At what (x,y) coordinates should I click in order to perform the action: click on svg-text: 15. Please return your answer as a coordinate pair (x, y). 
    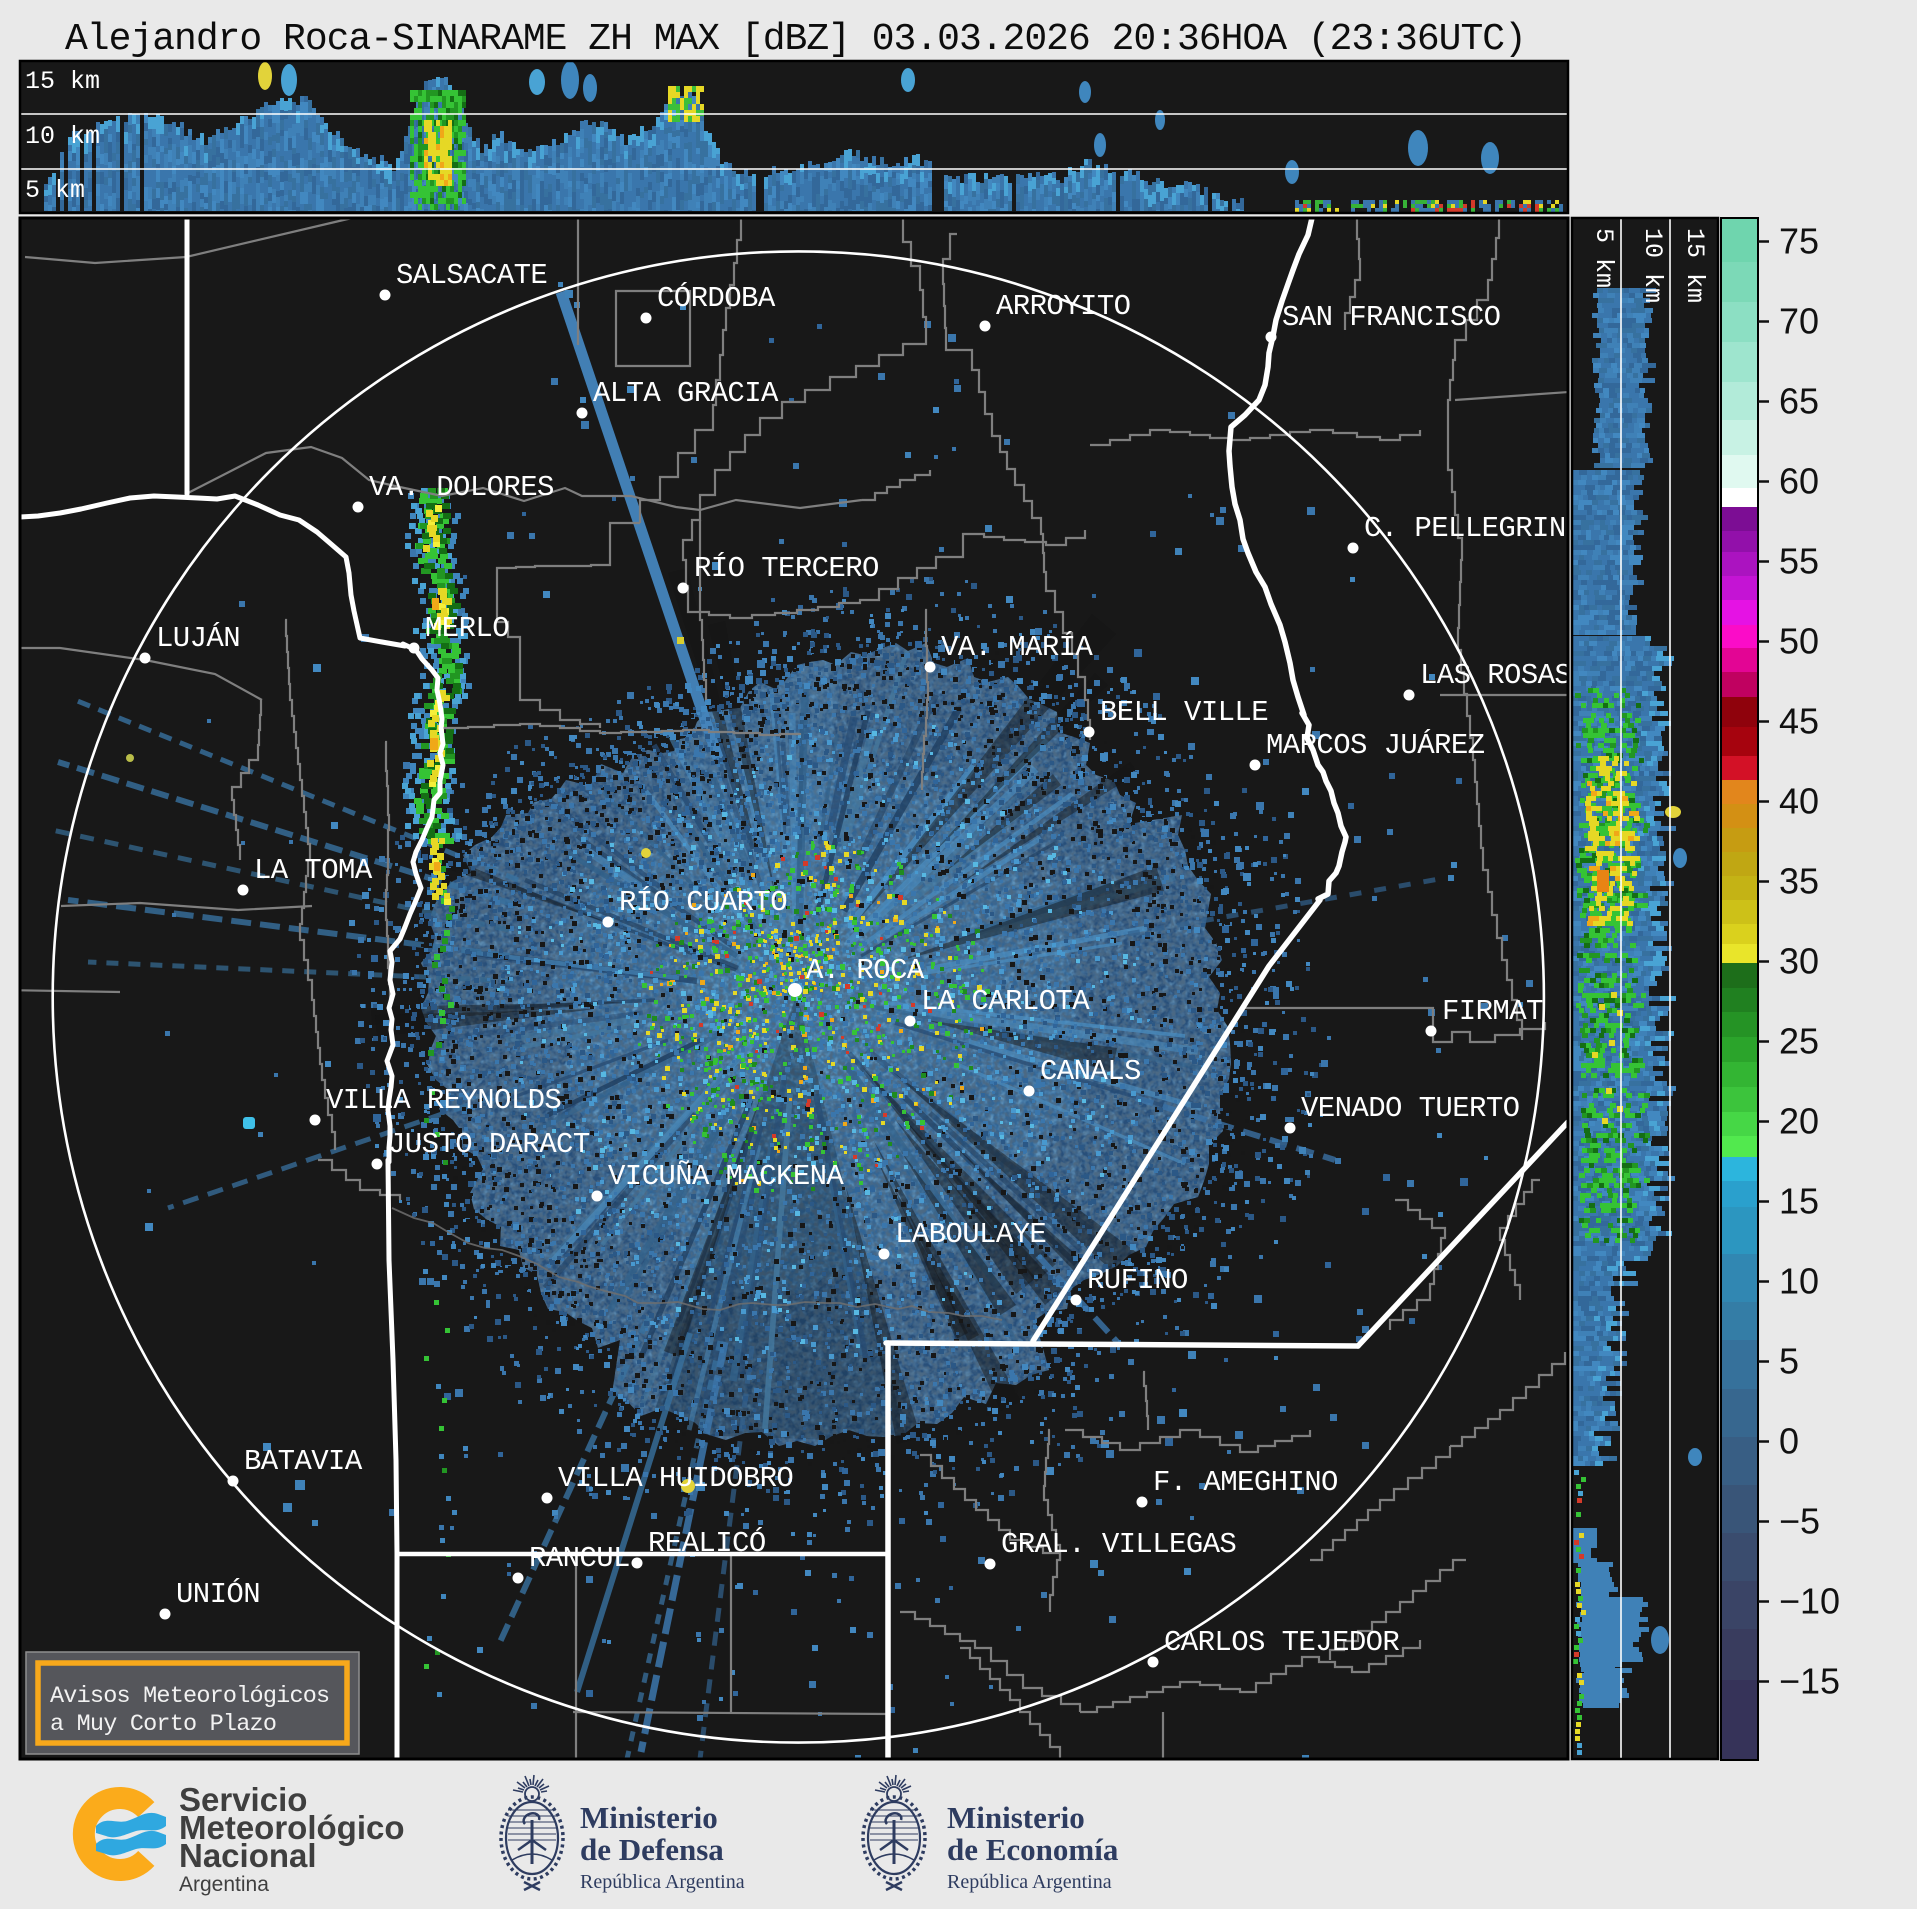
    Looking at the image, I should click on (1799, 1201).